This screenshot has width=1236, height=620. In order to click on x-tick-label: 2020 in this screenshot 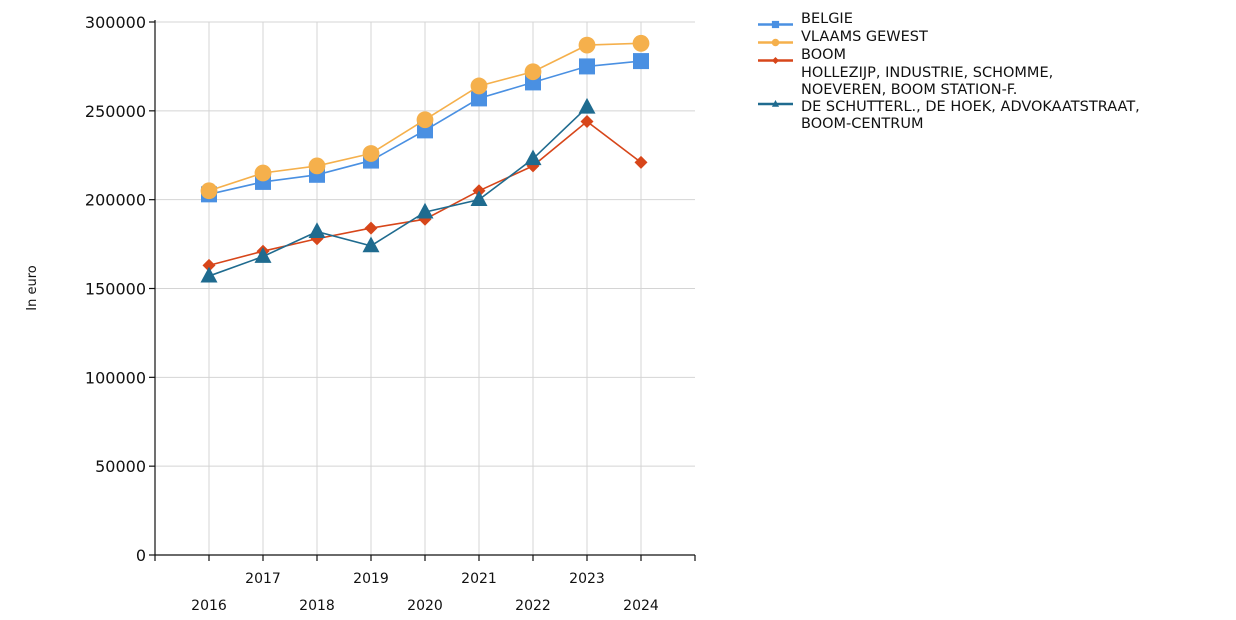, I will do `click(425, 606)`.